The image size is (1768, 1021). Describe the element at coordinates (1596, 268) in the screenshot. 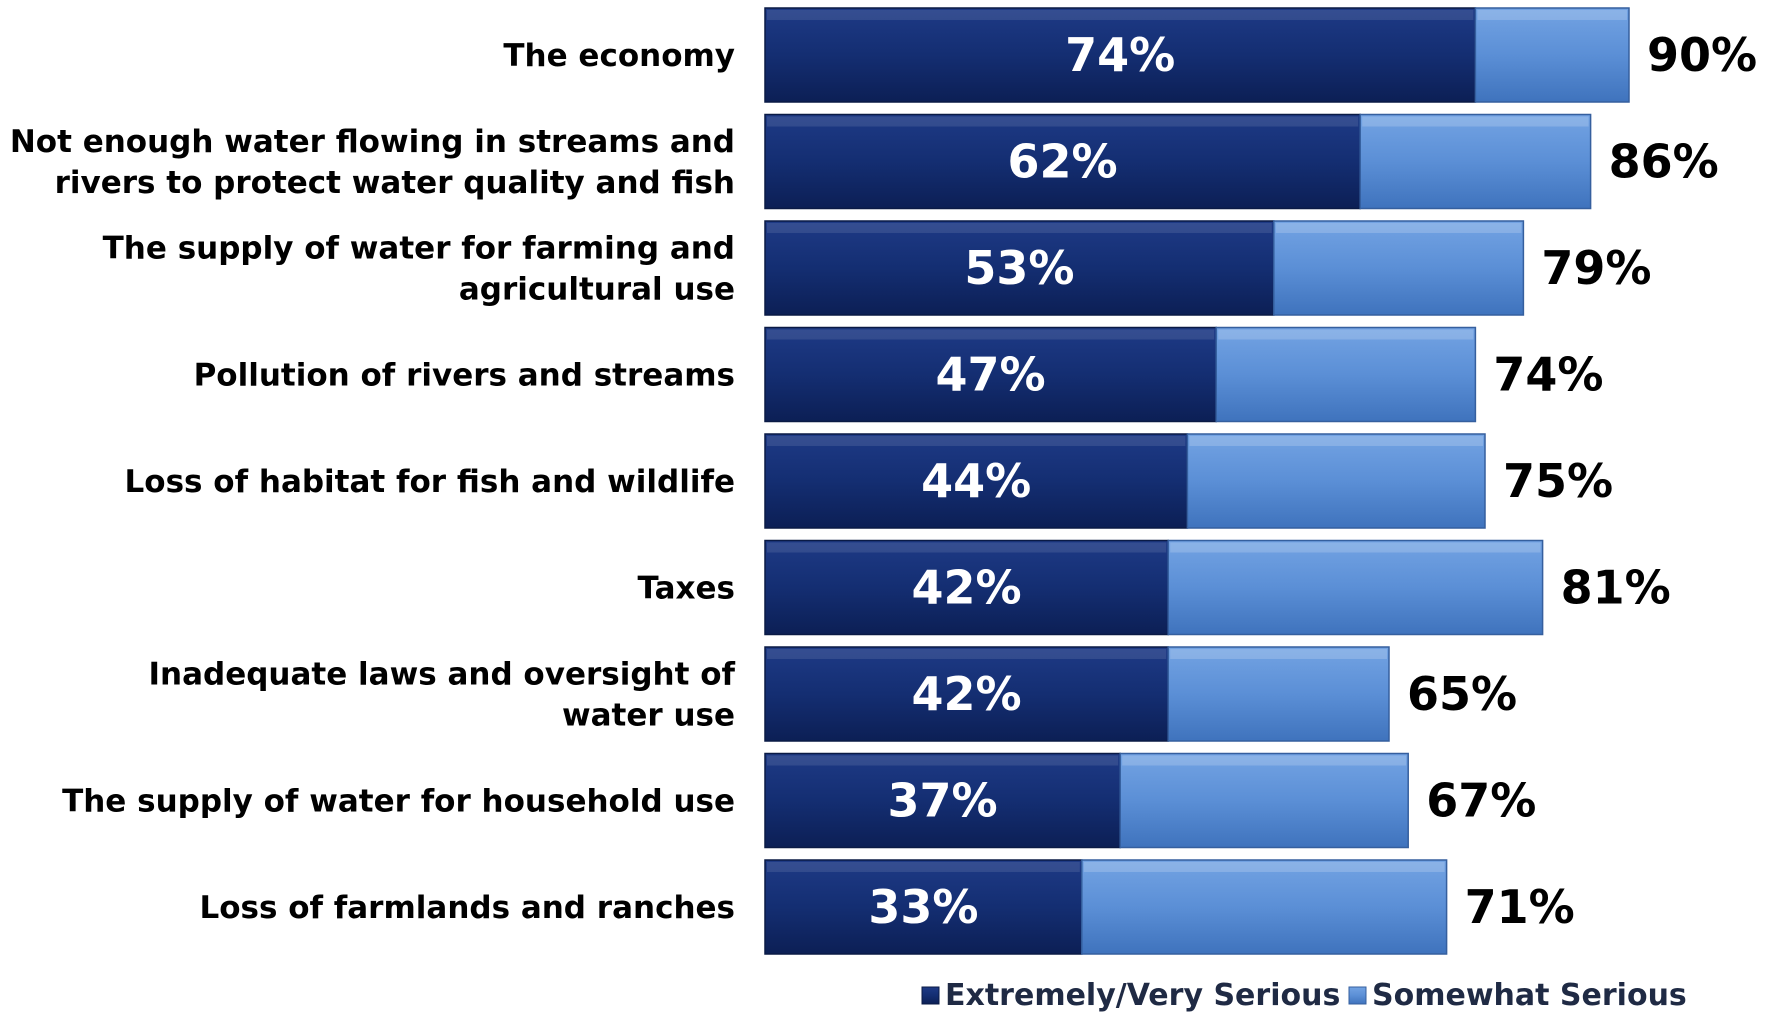

I see `data-label-total: 79%` at that location.